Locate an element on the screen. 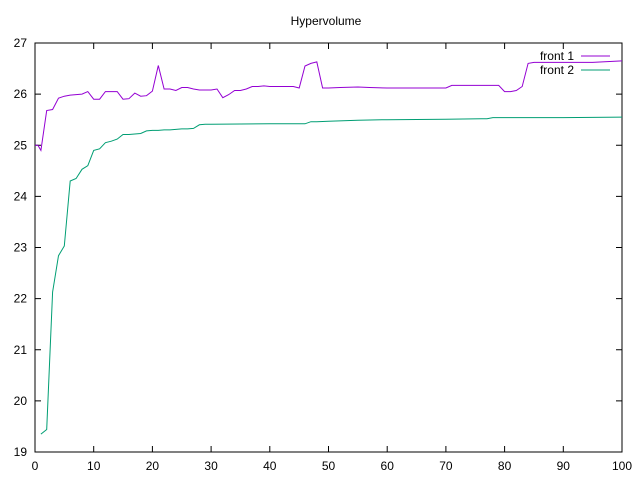  y-tick-label: 20 is located at coordinates (21, 401).